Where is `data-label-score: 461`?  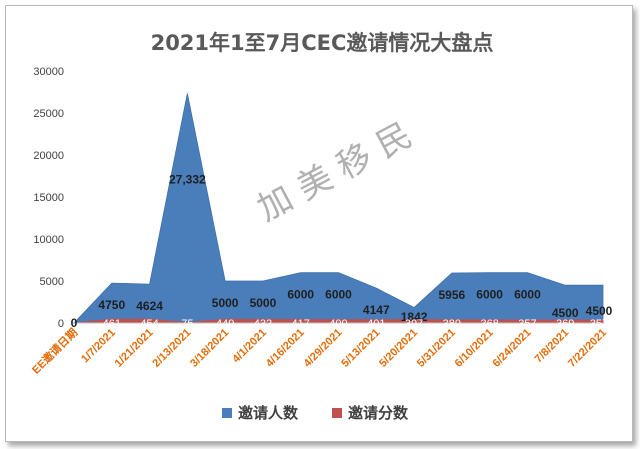
data-label-score: 461 is located at coordinates (112, 324).